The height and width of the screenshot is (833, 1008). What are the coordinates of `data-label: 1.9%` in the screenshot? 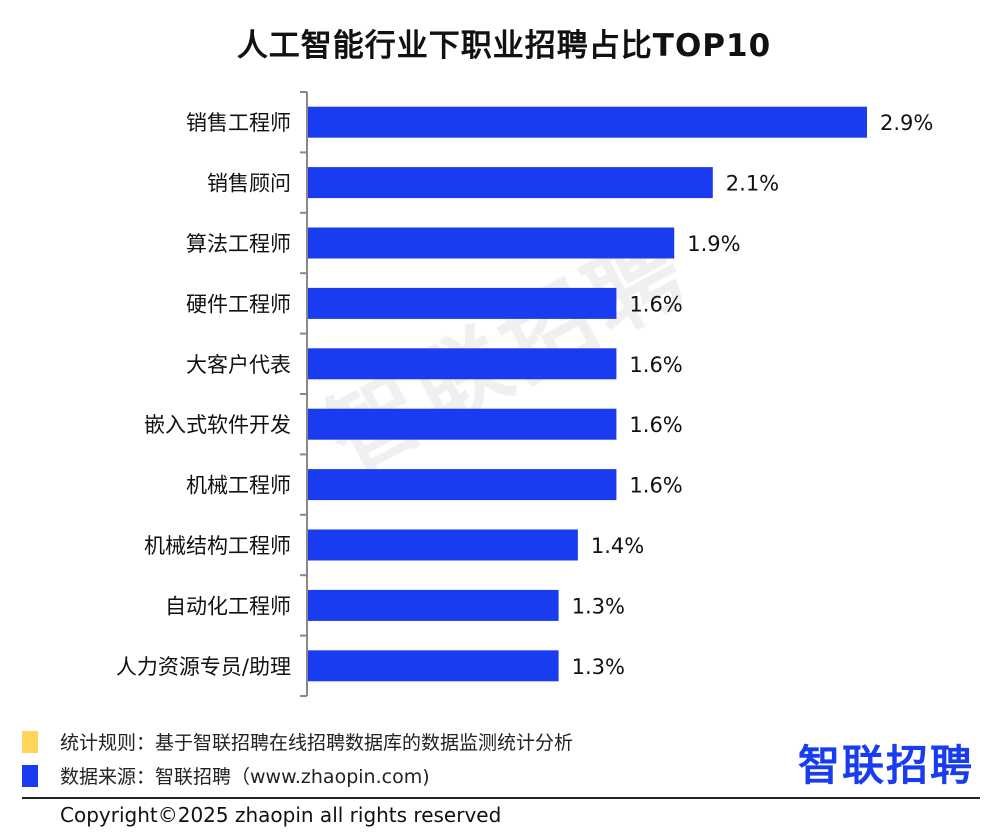 It's located at (713, 244).